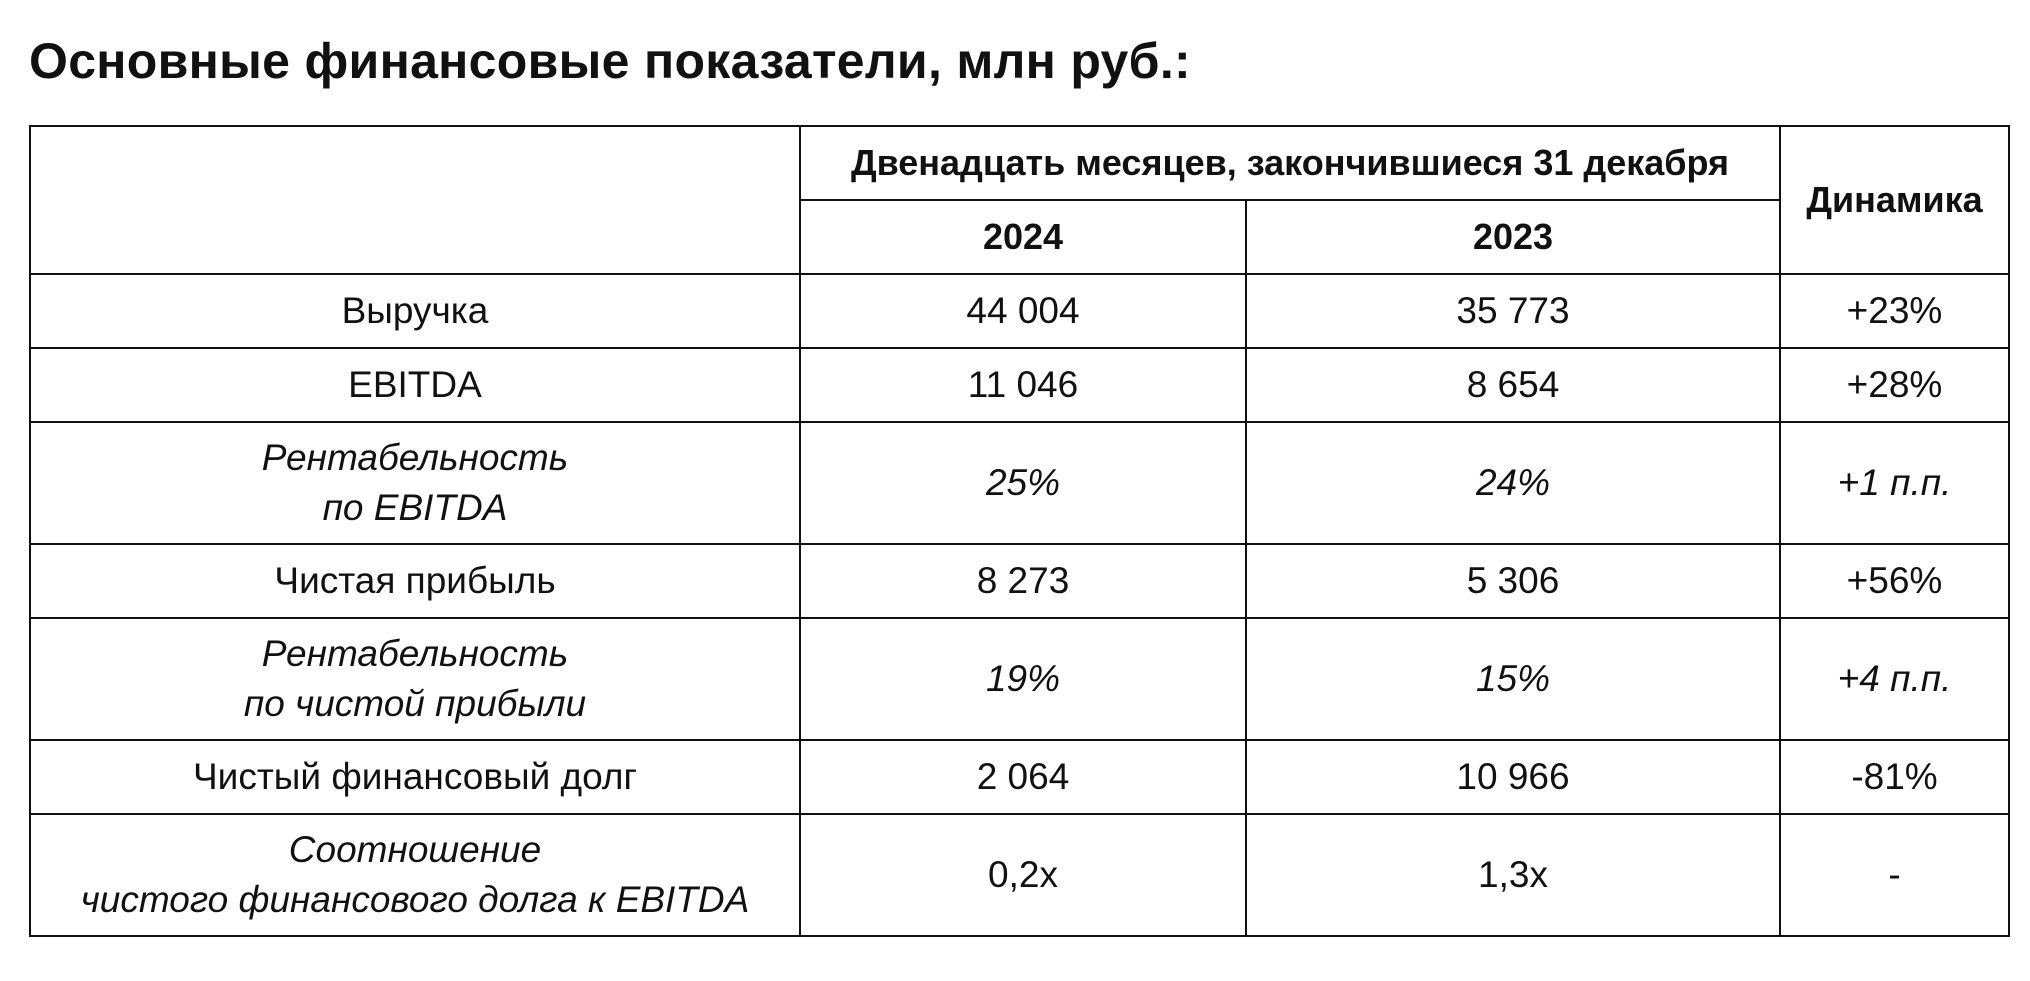 The width and height of the screenshot is (2030, 981). What do you see at coordinates (1023, 777) in the screenshot?
I see `value-2024: 2 064` at bounding box center [1023, 777].